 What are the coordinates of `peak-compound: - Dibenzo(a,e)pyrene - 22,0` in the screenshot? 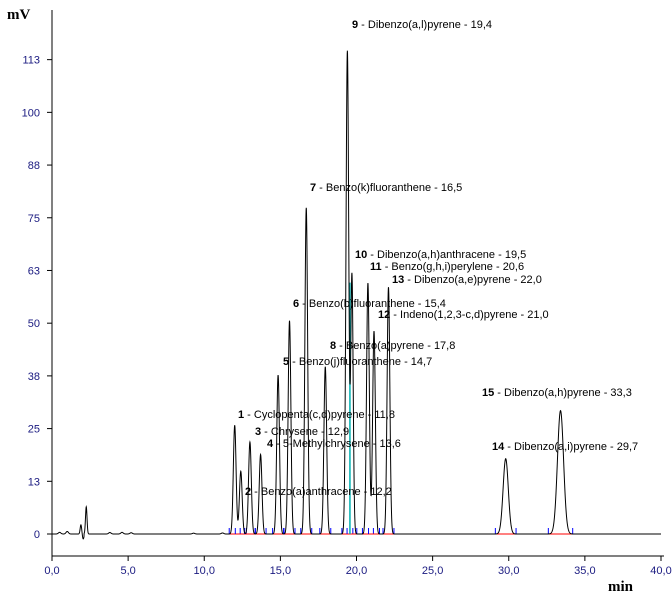 It's located at (473, 280).